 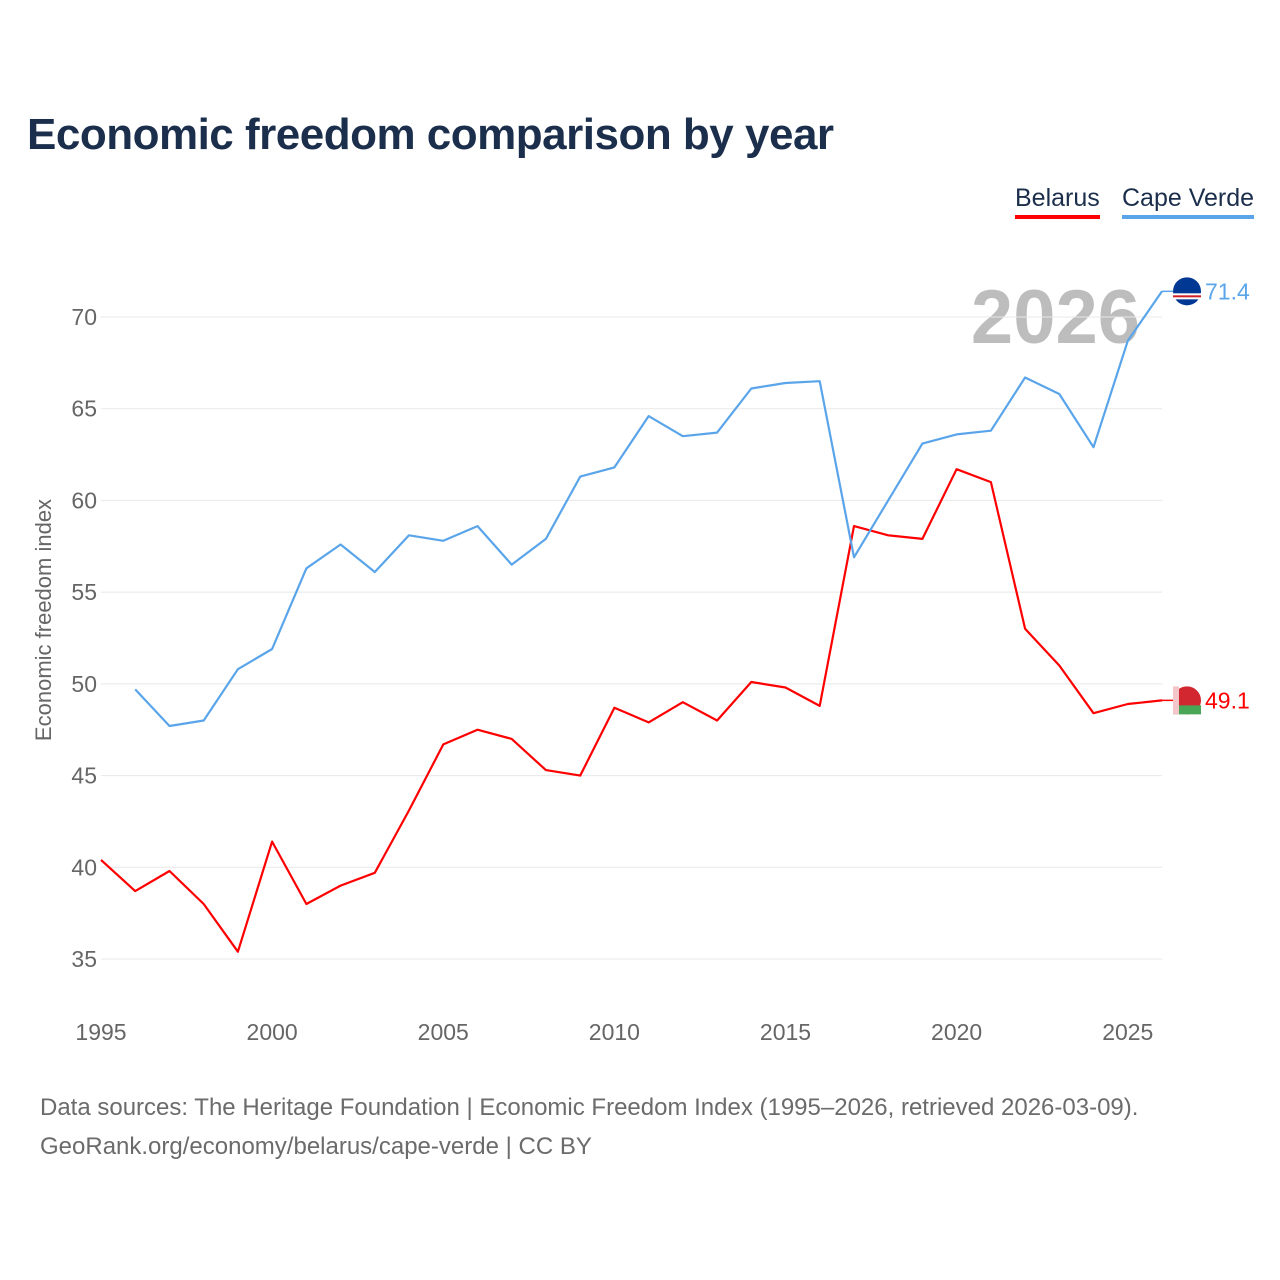 What do you see at coordinates (84, 959) in the screenshot?
I see `y-tick-label: 35` at bounding box center [84, 959].